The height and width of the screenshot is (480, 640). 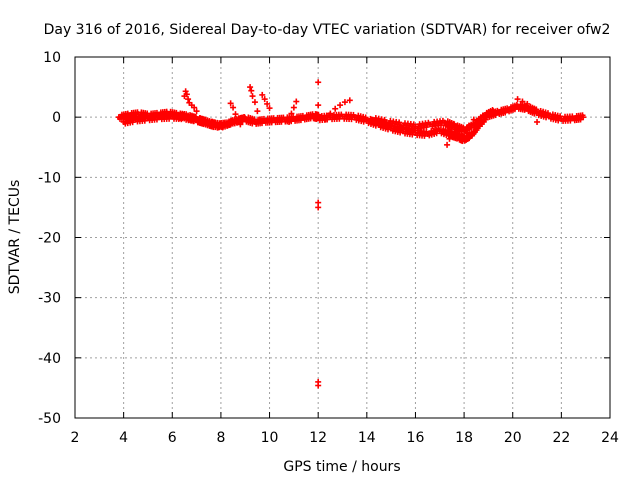 I want to click on y-tick-label: -50, so click(x=49, y=419).